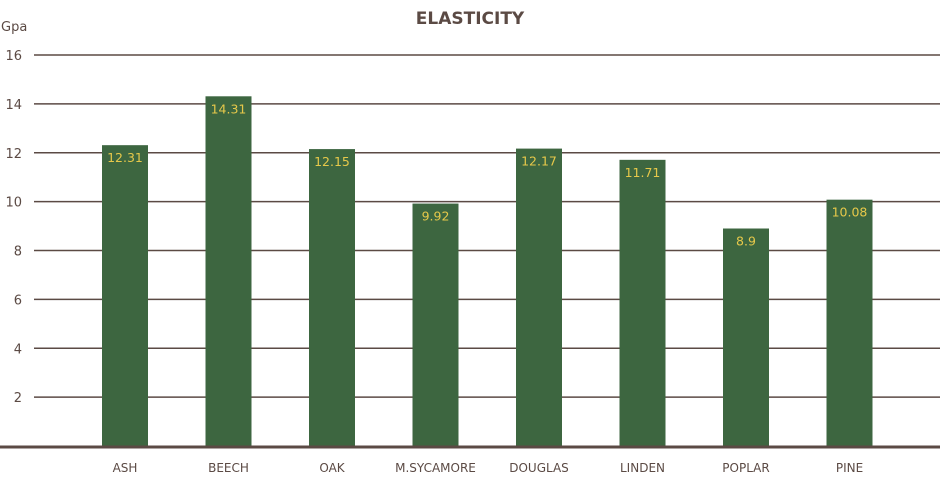 This screenshot has height=483, width=940. Describe the element at coordinates (13, 154) in the screenshot. I see `y-tick-label: 12` at that location.